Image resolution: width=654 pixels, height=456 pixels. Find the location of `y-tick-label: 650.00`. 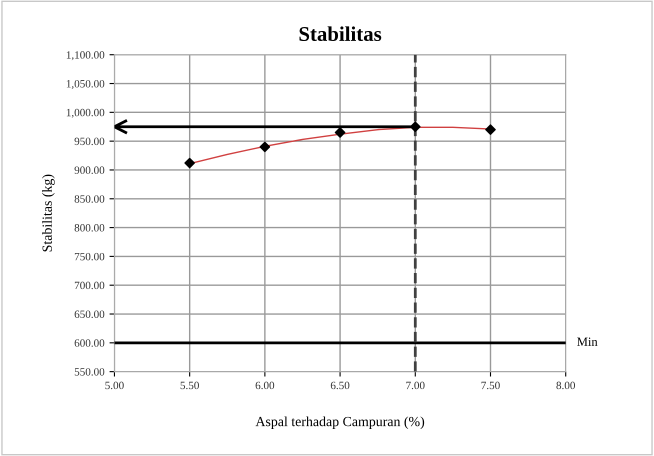

y-tick-label: 650.00 is located at coordinates (89, 314).